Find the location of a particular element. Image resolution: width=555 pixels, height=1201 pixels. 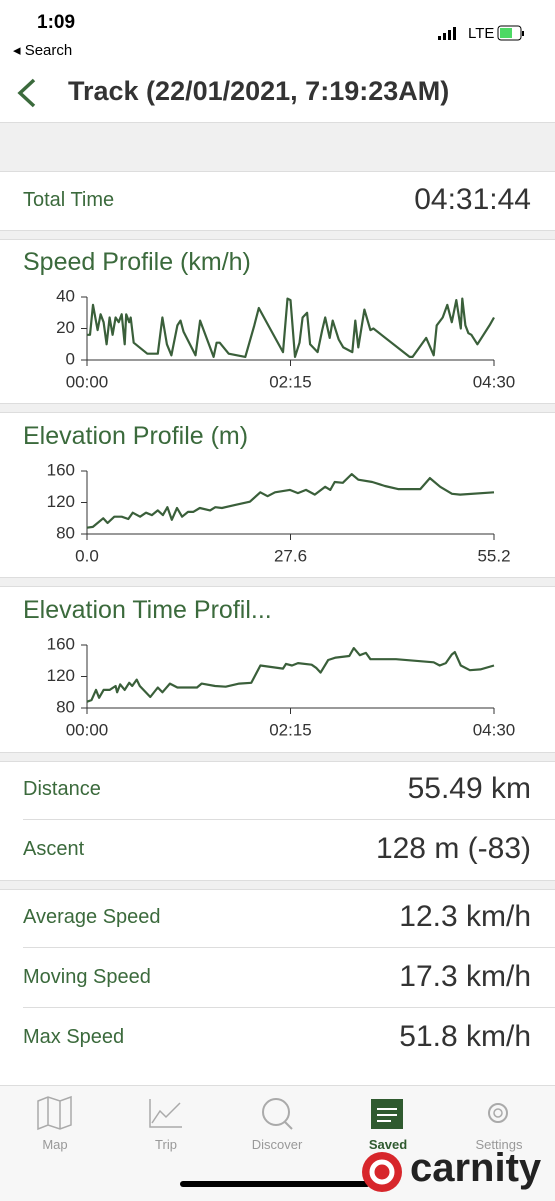

tab-label: Settings is located at coordinates (499, 1144).